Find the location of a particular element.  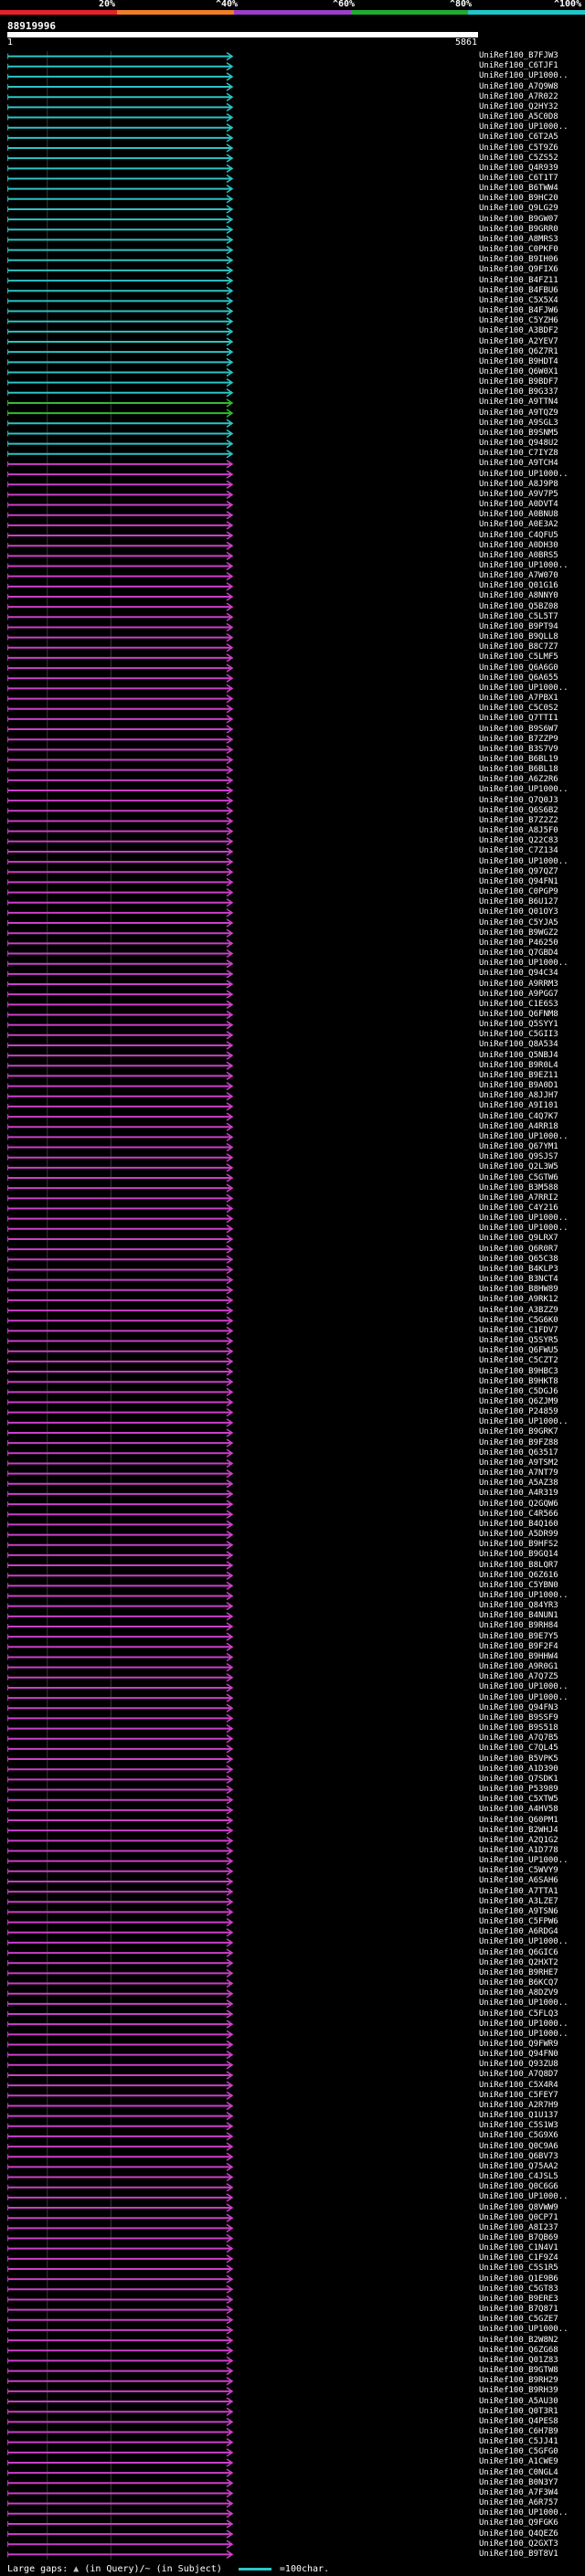

hit-label: UniRef100_C1N4V1 is located at coordinates (518, 2248).